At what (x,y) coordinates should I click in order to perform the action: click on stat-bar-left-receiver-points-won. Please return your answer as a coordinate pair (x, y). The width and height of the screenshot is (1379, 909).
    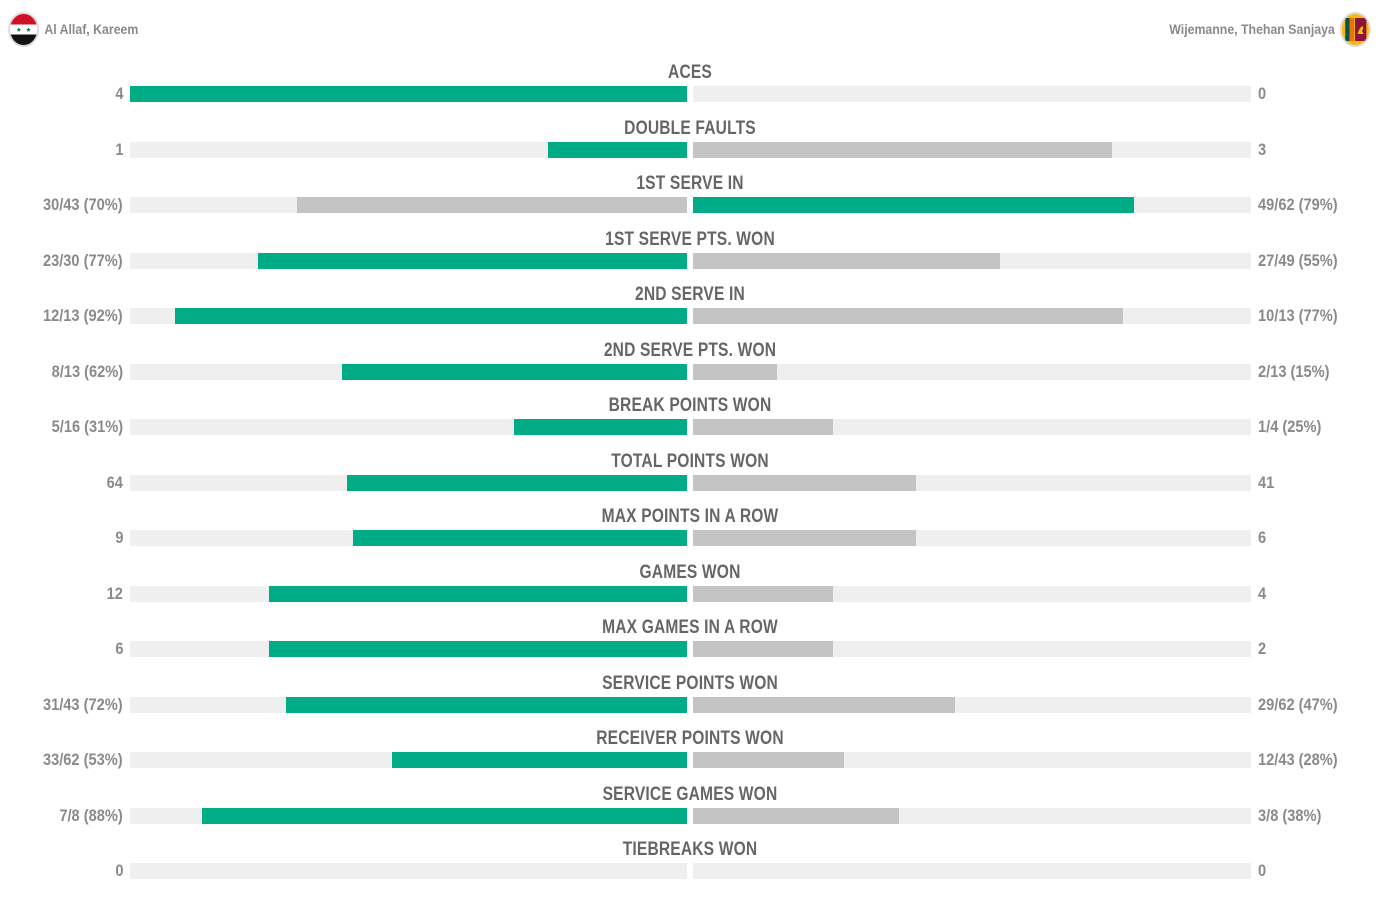
    Looking at the image, I should click on (539, 760).